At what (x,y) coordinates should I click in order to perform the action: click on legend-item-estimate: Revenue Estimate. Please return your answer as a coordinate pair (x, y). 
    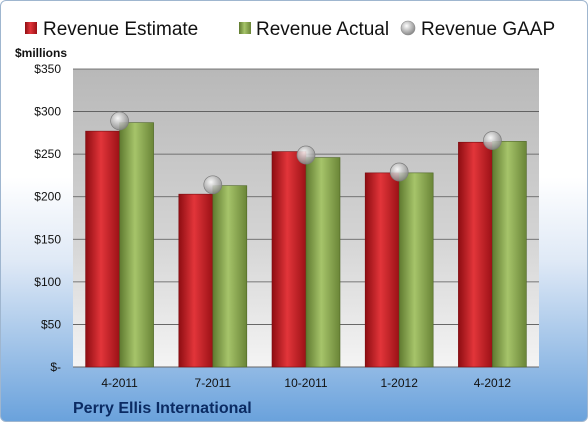
    Looking at the image, I should click on (111, 29).